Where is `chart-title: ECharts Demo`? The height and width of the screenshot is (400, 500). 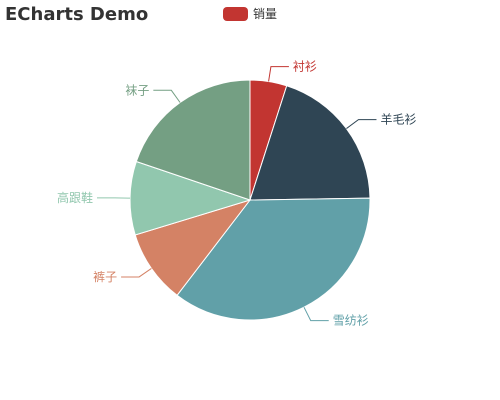 chart-title: ECharts Demo is located at coordinates (77, 14).